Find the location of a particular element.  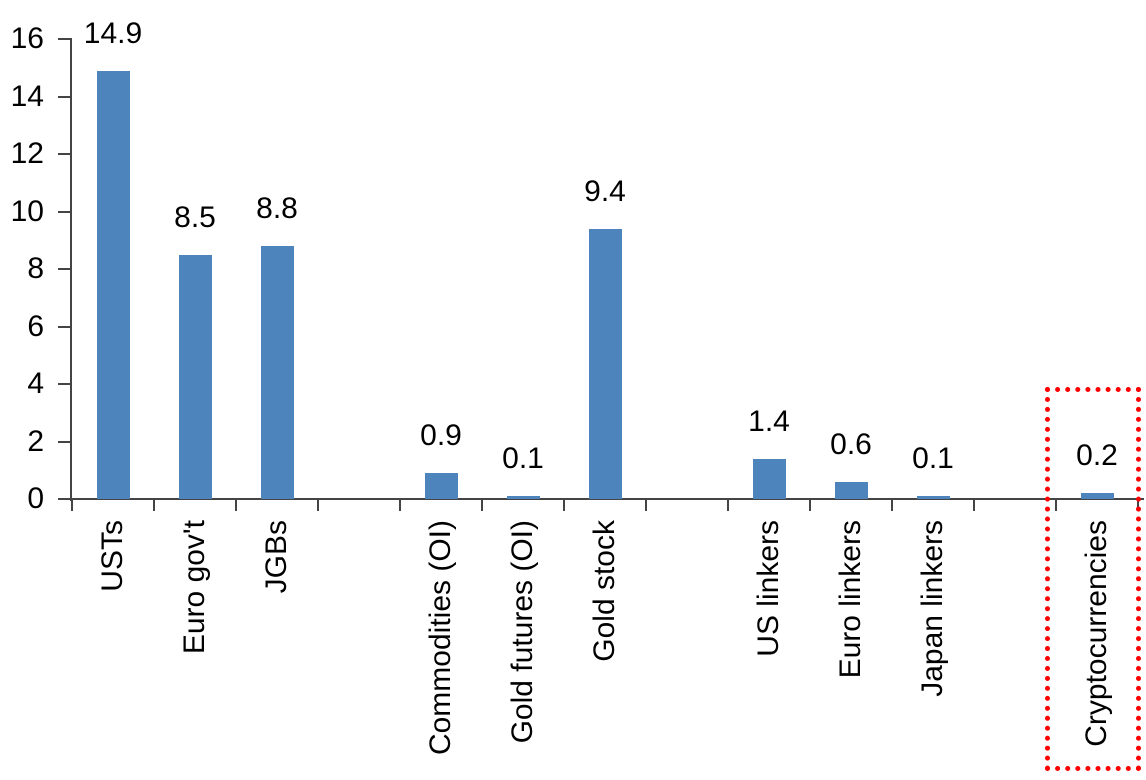

bar-usts is located at coordinates (113, 284).